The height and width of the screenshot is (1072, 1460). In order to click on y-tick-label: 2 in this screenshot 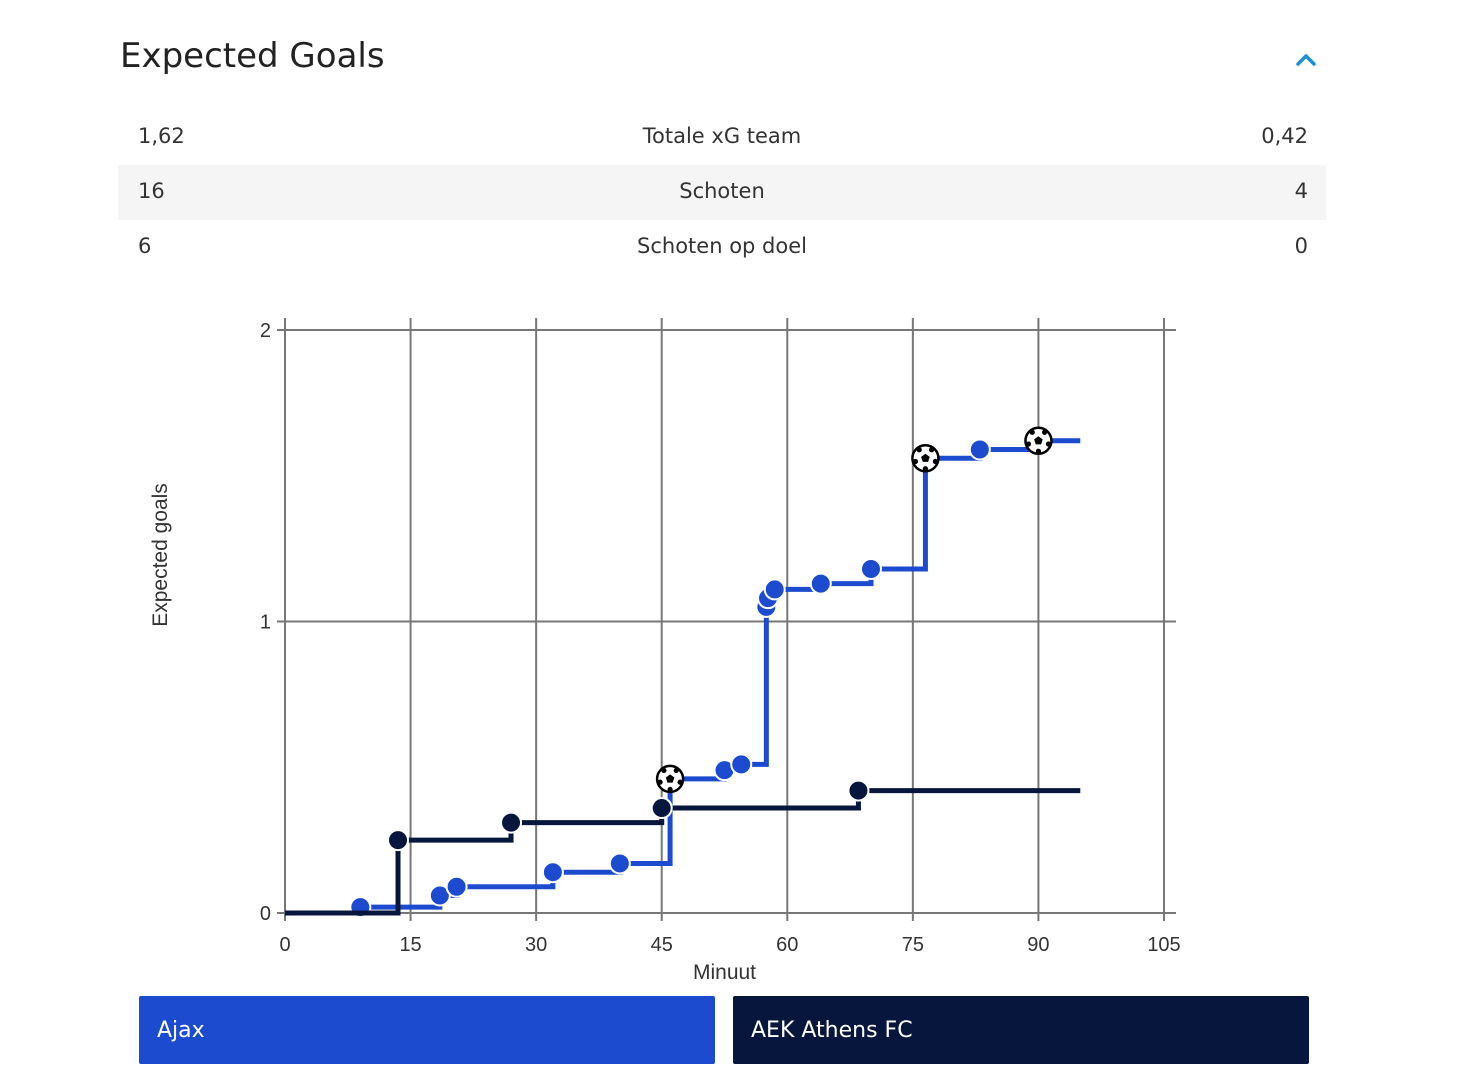, I will do `click(265, 331)`.